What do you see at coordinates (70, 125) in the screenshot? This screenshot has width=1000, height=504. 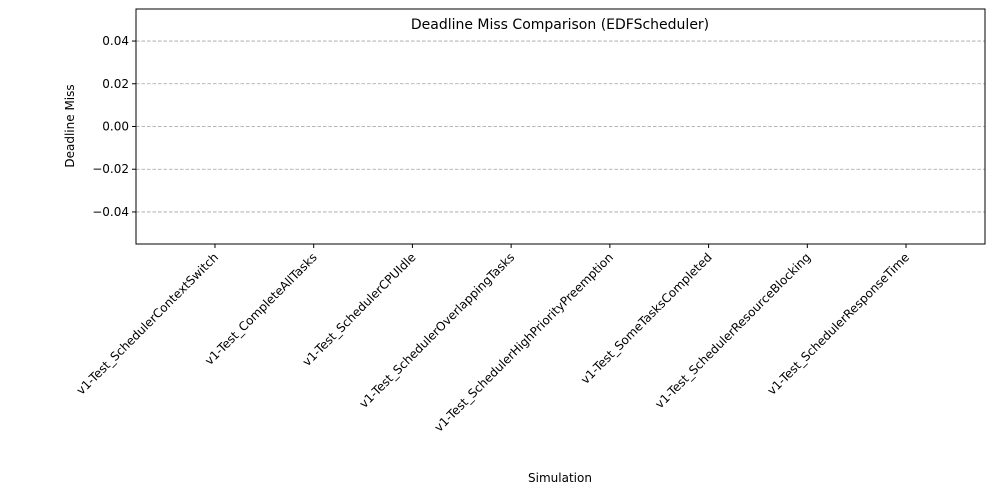 I see `y-axis-label: Deadline Miss` at bounding box center [70, 125].